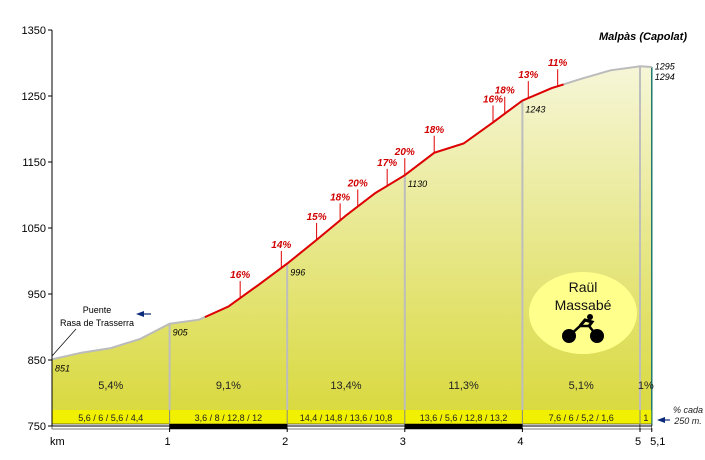  I want to click on bar-note-arrow-icon, so click(661, 420).